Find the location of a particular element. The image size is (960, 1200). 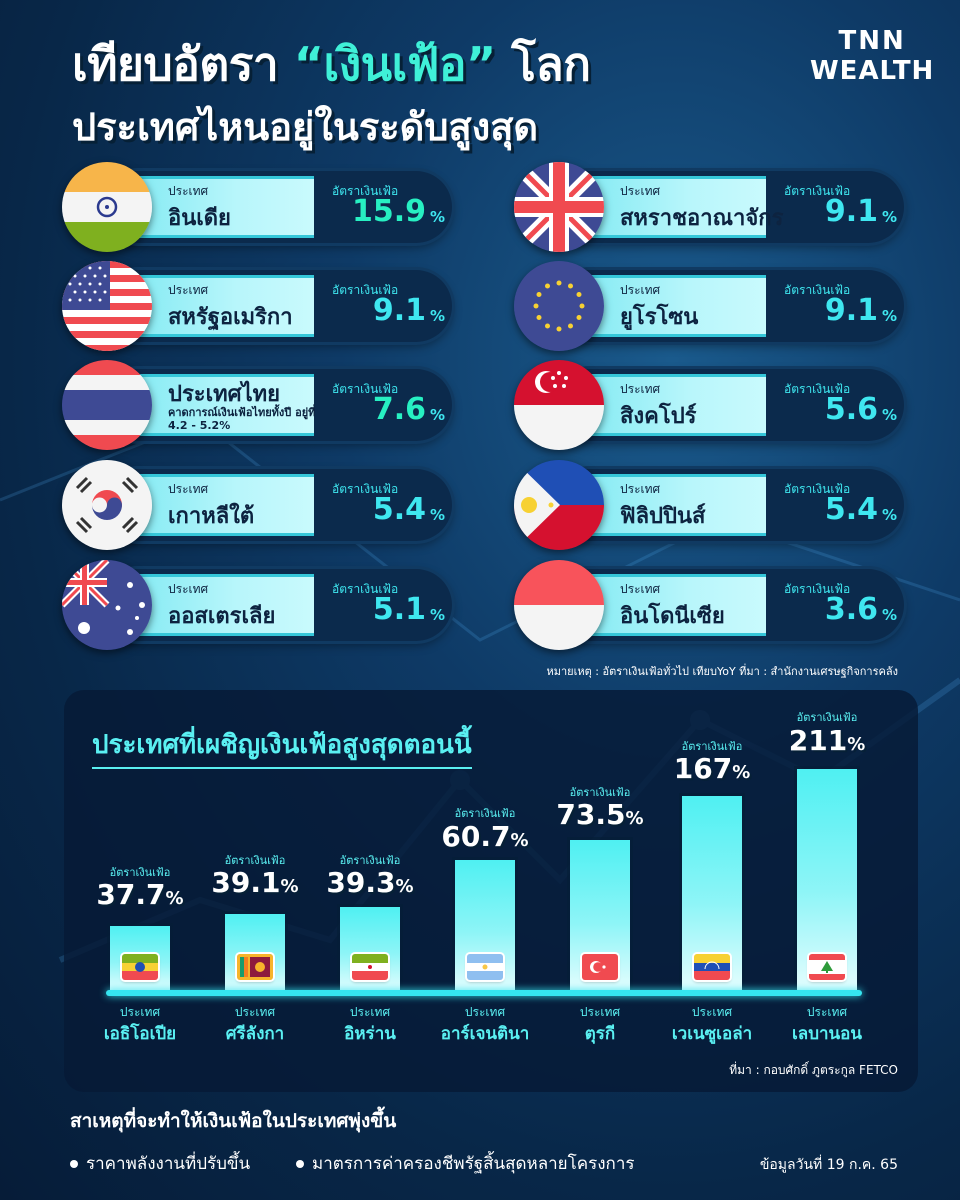

bar-country-name: ตุรกี is located at coordinates (600, 1034).